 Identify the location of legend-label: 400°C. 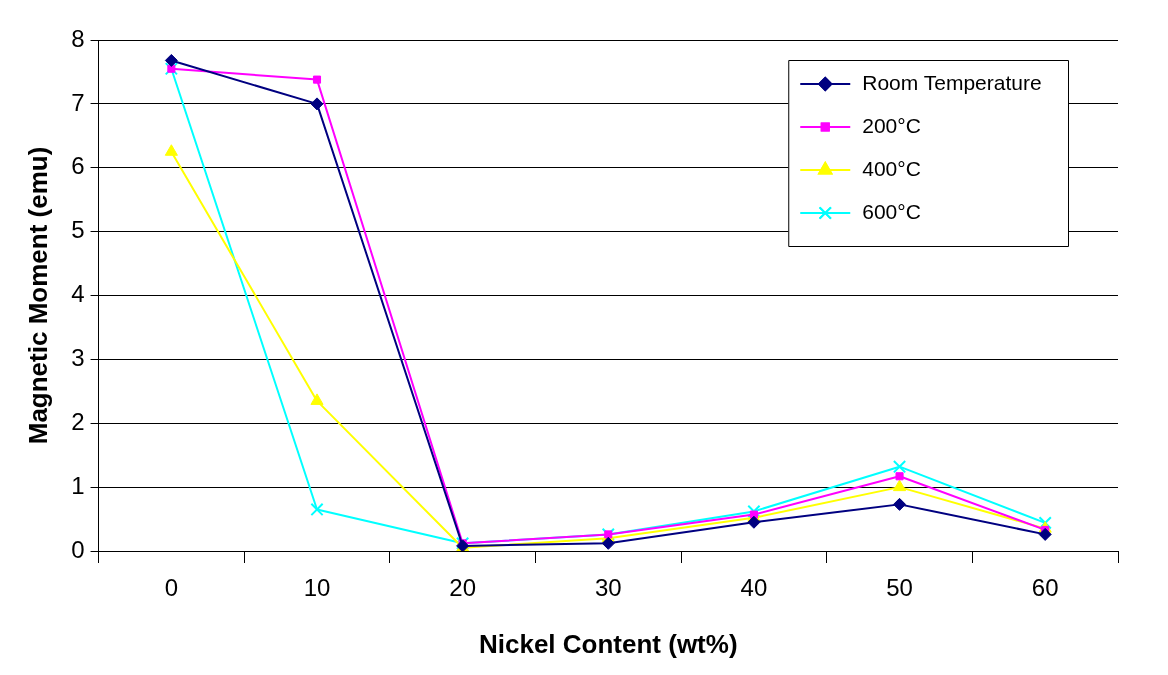
(891, 168).